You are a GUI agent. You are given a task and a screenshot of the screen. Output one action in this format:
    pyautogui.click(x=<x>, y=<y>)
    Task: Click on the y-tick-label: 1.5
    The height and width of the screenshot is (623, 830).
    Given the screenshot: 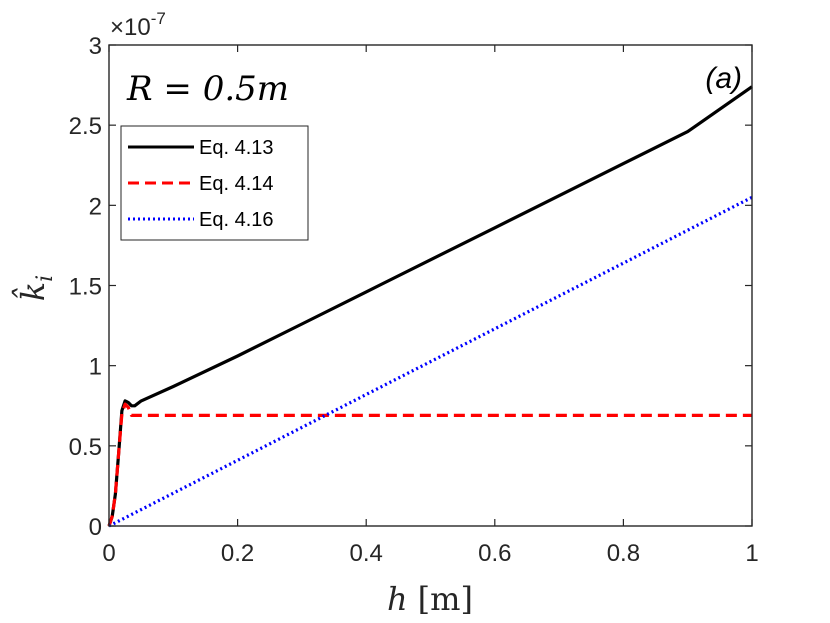 What is the action you would take?
    pyautogui.click(x=85, y=287)
    